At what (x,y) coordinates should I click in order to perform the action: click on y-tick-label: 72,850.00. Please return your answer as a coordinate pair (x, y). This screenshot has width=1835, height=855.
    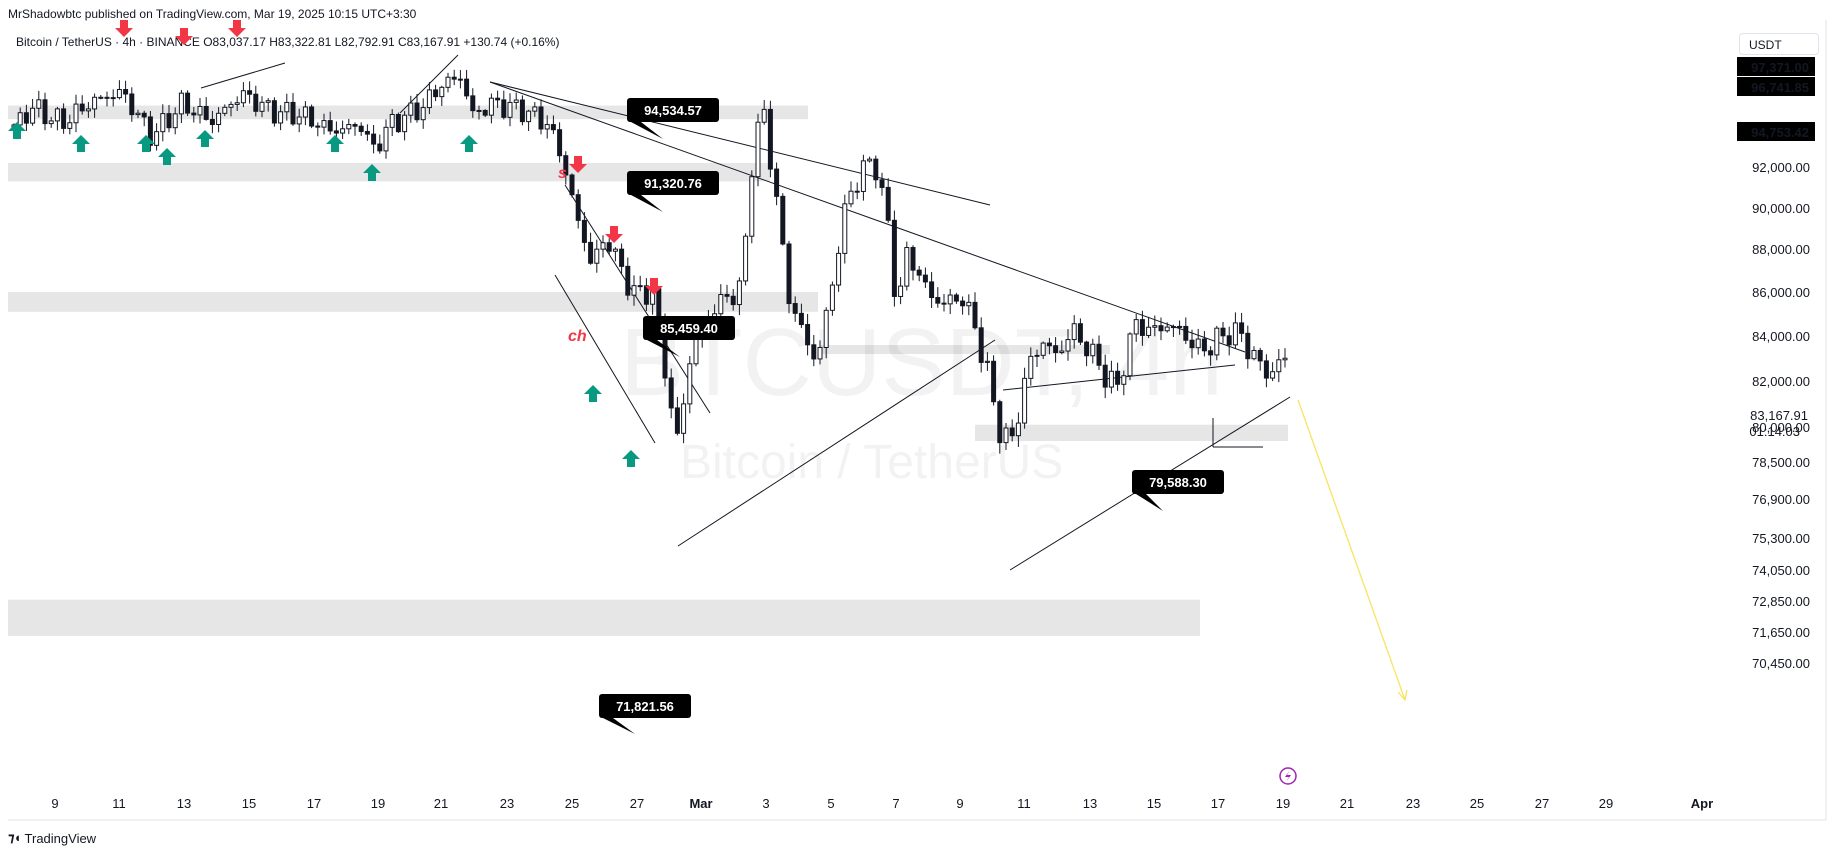
    Looking at the image, I should click on (1781, 601).